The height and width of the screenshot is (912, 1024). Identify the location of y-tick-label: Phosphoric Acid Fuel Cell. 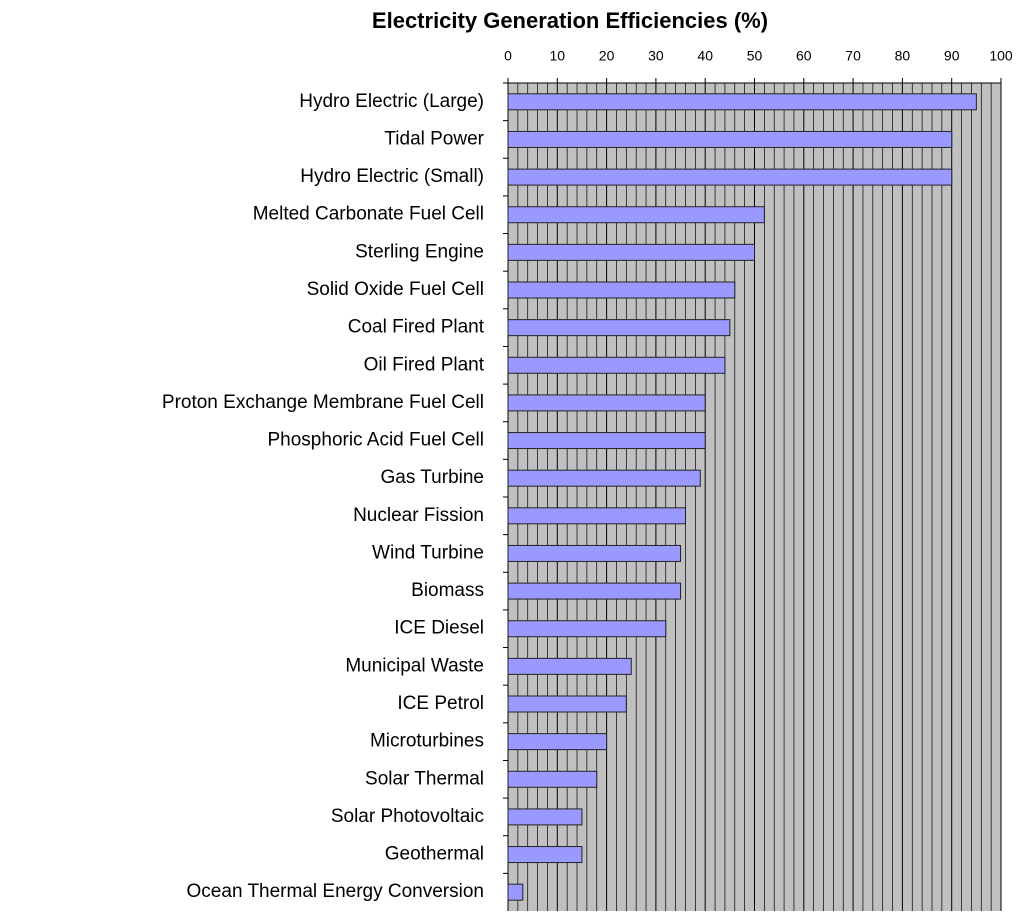
(376, 440).